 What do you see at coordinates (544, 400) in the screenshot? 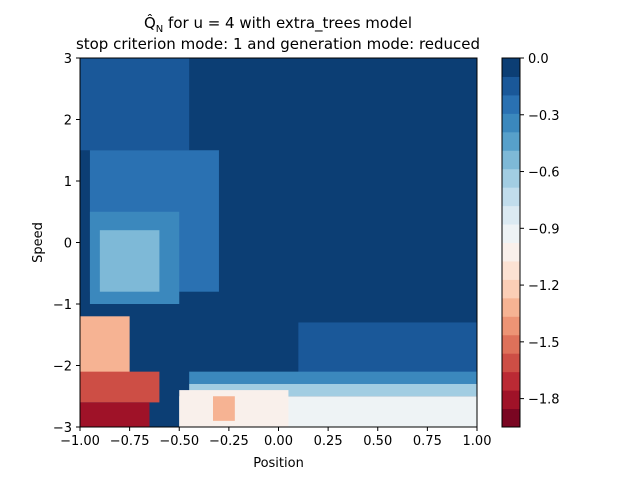
I see `colorbar-tick-label: −1.8` at bounding box center [544, 400].